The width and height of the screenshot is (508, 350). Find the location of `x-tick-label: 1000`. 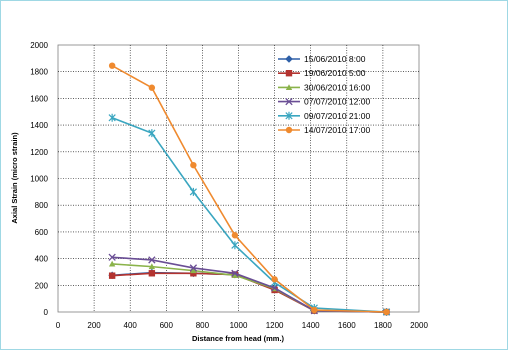

x-tick-label: 1000 is located at coordinates (239, 325).